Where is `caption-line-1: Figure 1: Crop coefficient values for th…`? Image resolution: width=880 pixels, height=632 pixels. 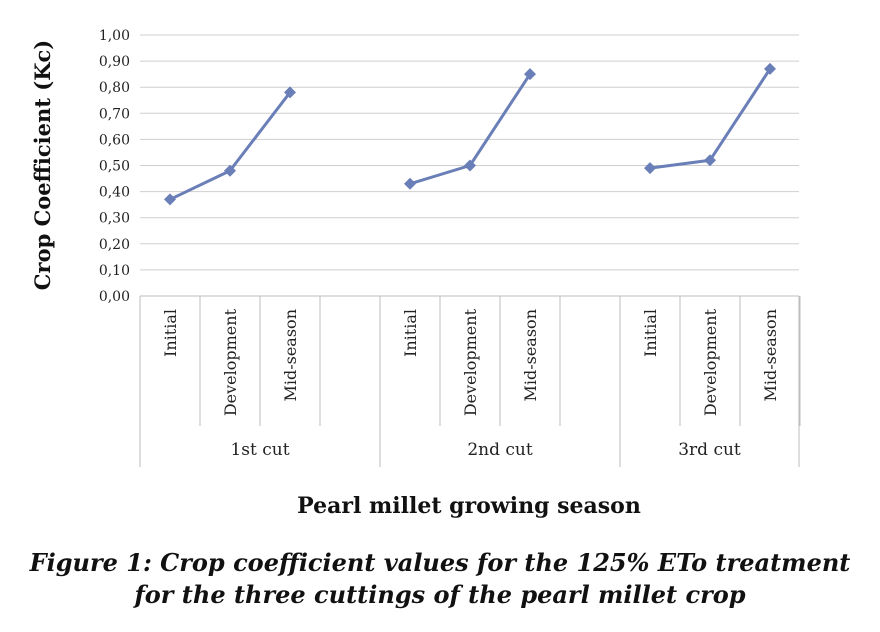
caption-line-1: Figure 1: Crop coefficient values for th… is located at coordinates (440, 562).